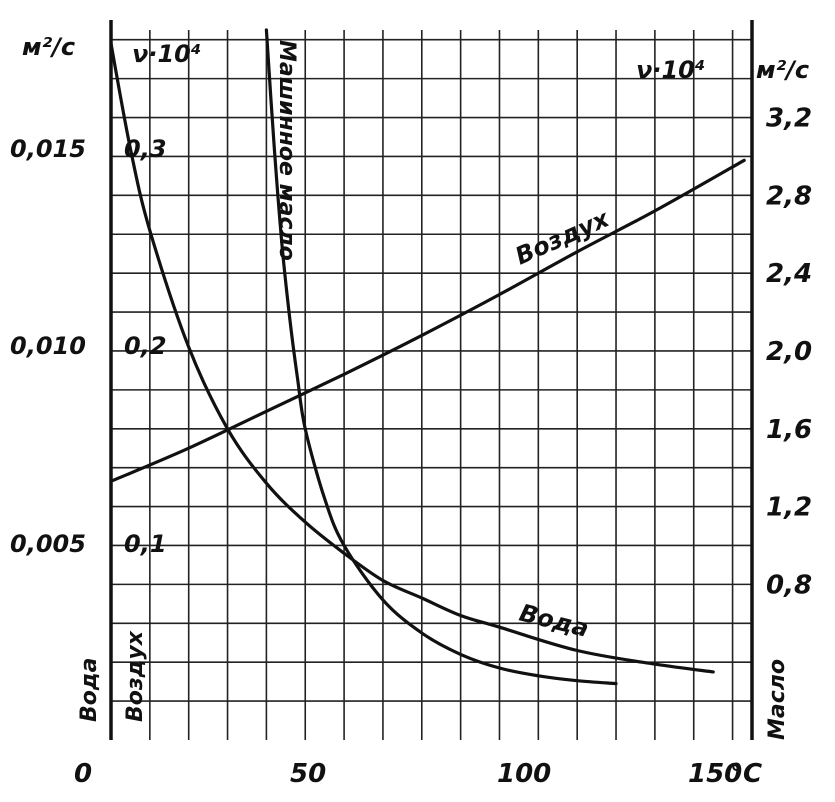  What do you see at coordinates (524, 774) in the screenshot?
I see `x-tick-100: 100` at bounding box center [524, 774].